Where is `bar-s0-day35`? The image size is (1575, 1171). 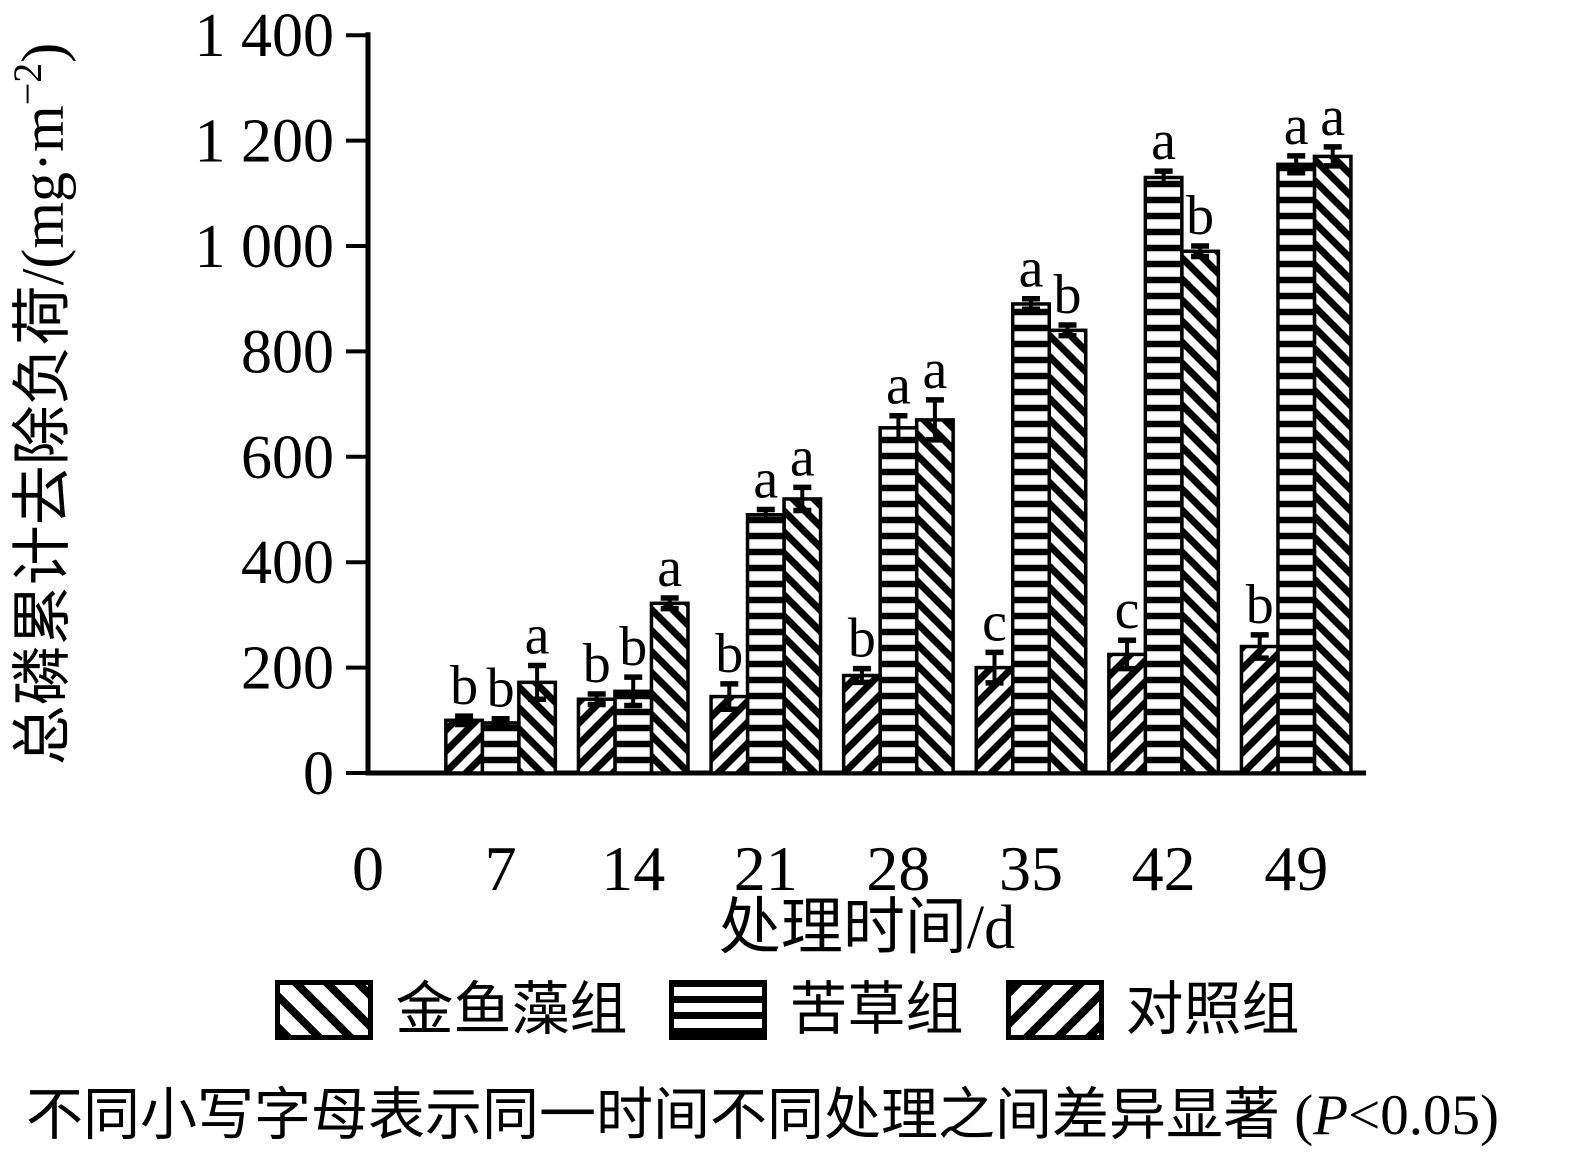 bar-s0-day35 is located at coordinates (1067, 551).